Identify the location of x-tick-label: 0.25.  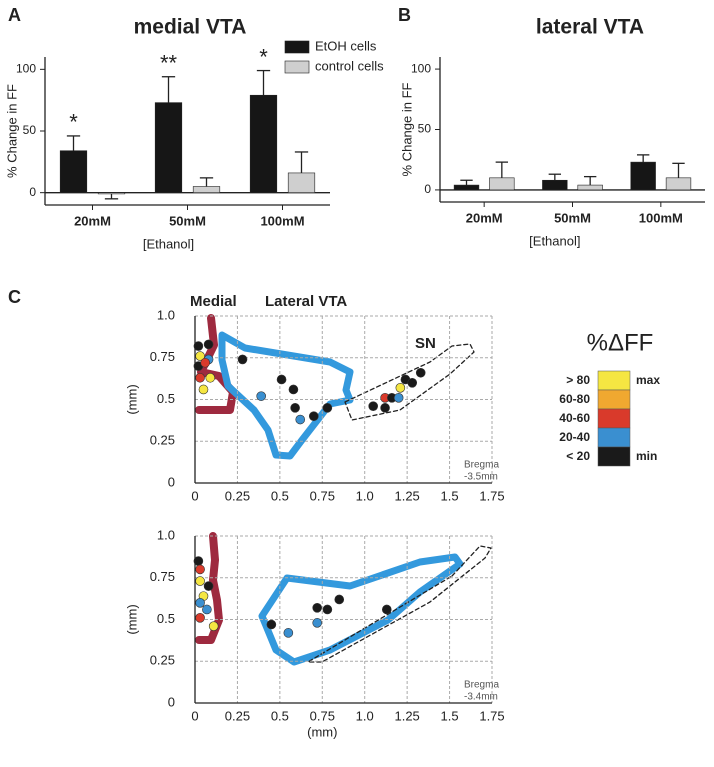
(237, 715).